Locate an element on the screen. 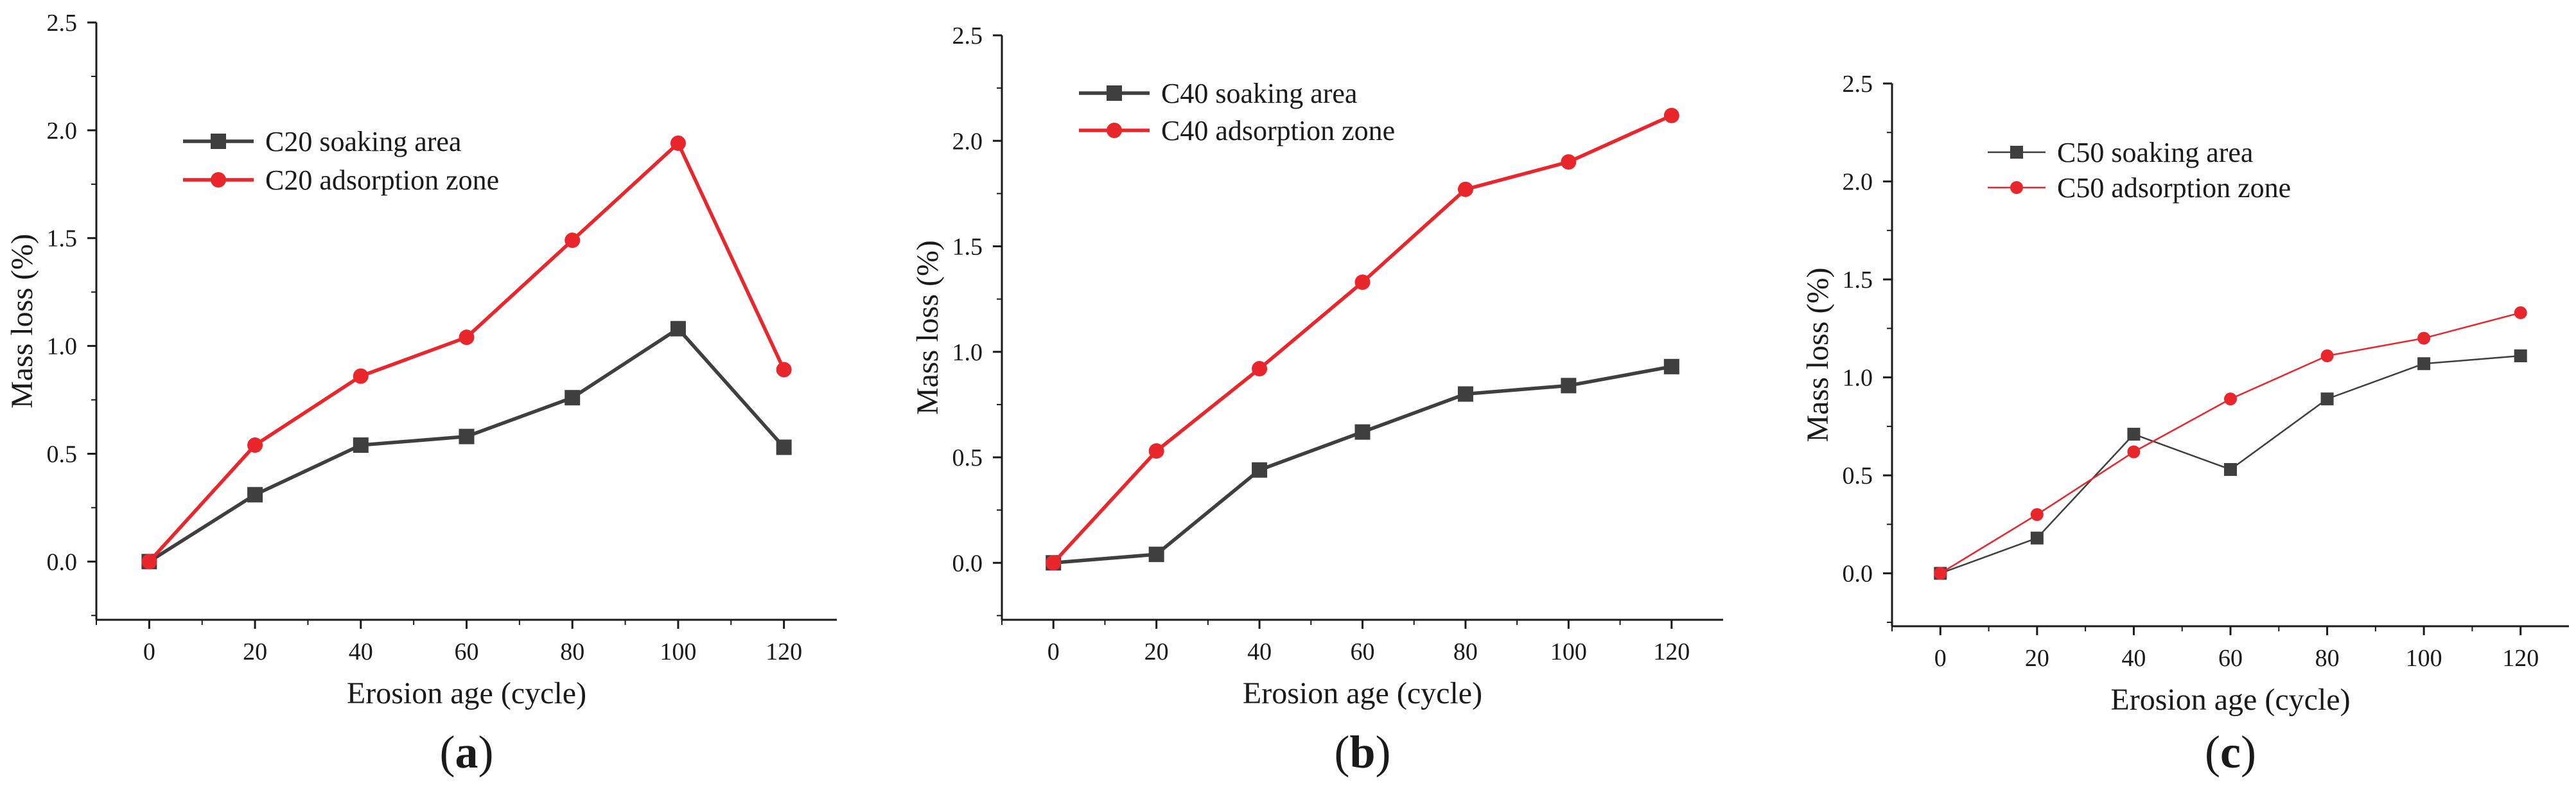  panel-label-letter: a is located at coordinates (466, 752).